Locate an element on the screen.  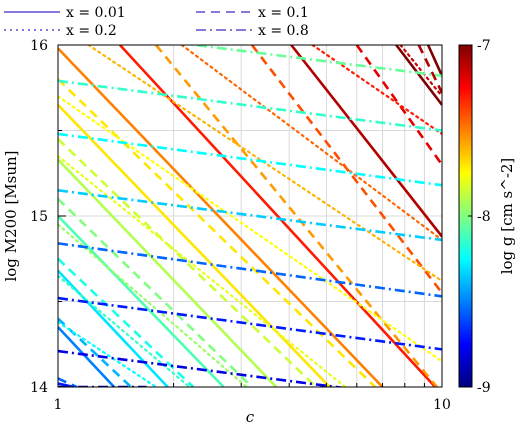
x-axis-label: c is located at coordinates (250, 417).